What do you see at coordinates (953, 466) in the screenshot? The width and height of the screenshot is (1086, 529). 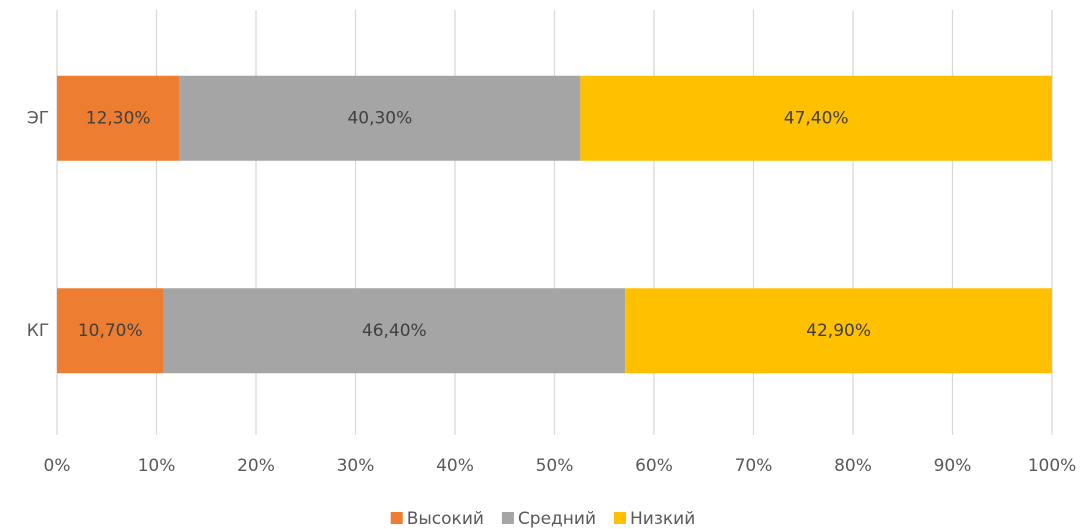 I see `x-tick-label: 90%` at bounding box center [953, 466].